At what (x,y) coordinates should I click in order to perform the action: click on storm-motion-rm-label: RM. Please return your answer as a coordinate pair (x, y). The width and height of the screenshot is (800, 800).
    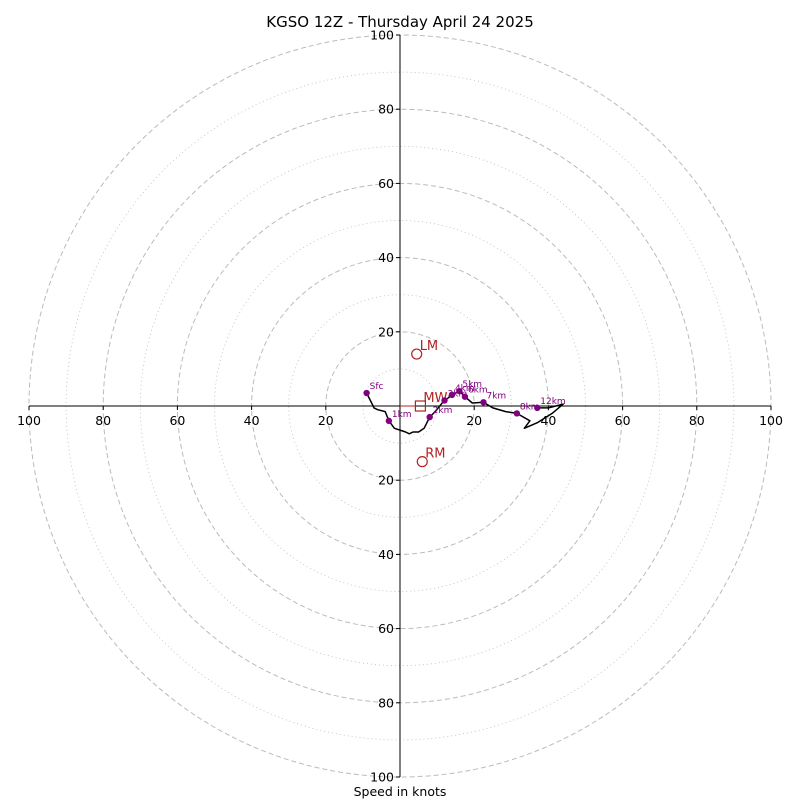
    Looking at the image, I should click on (435, 454).